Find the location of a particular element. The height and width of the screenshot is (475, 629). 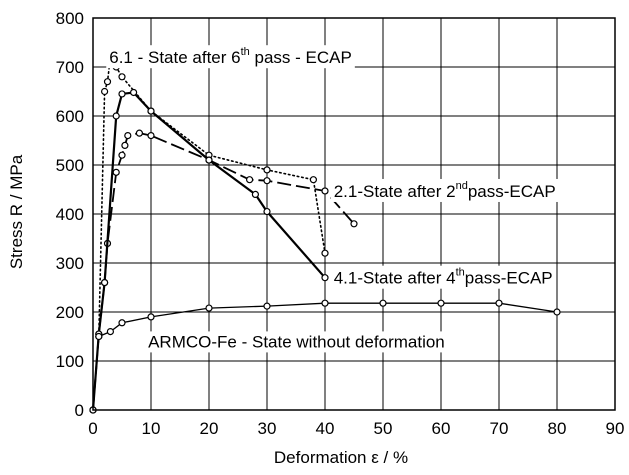

annotation-2: 4.1-State after 4thpass-ECAP is located at coordinates (443, 277).